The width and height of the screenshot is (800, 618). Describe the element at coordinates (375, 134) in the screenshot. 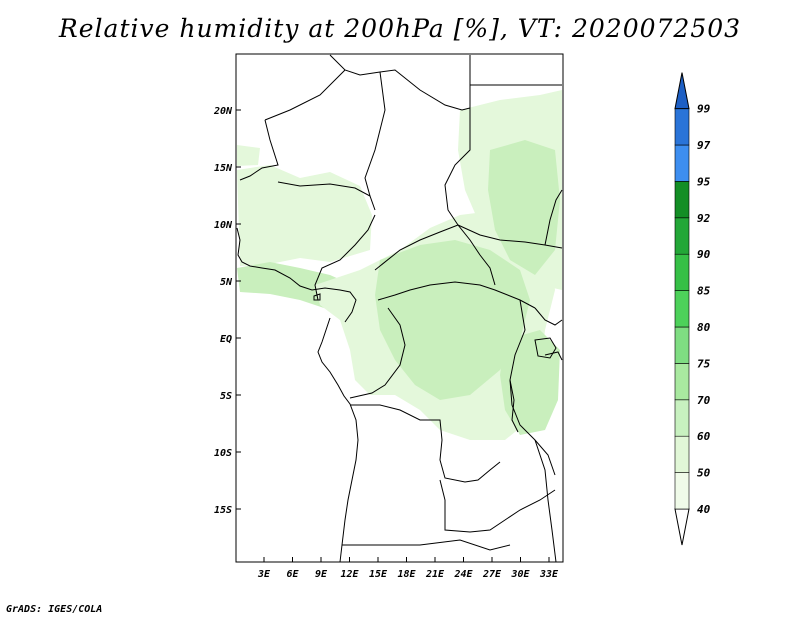

I see `border-niger-chad` at that location.